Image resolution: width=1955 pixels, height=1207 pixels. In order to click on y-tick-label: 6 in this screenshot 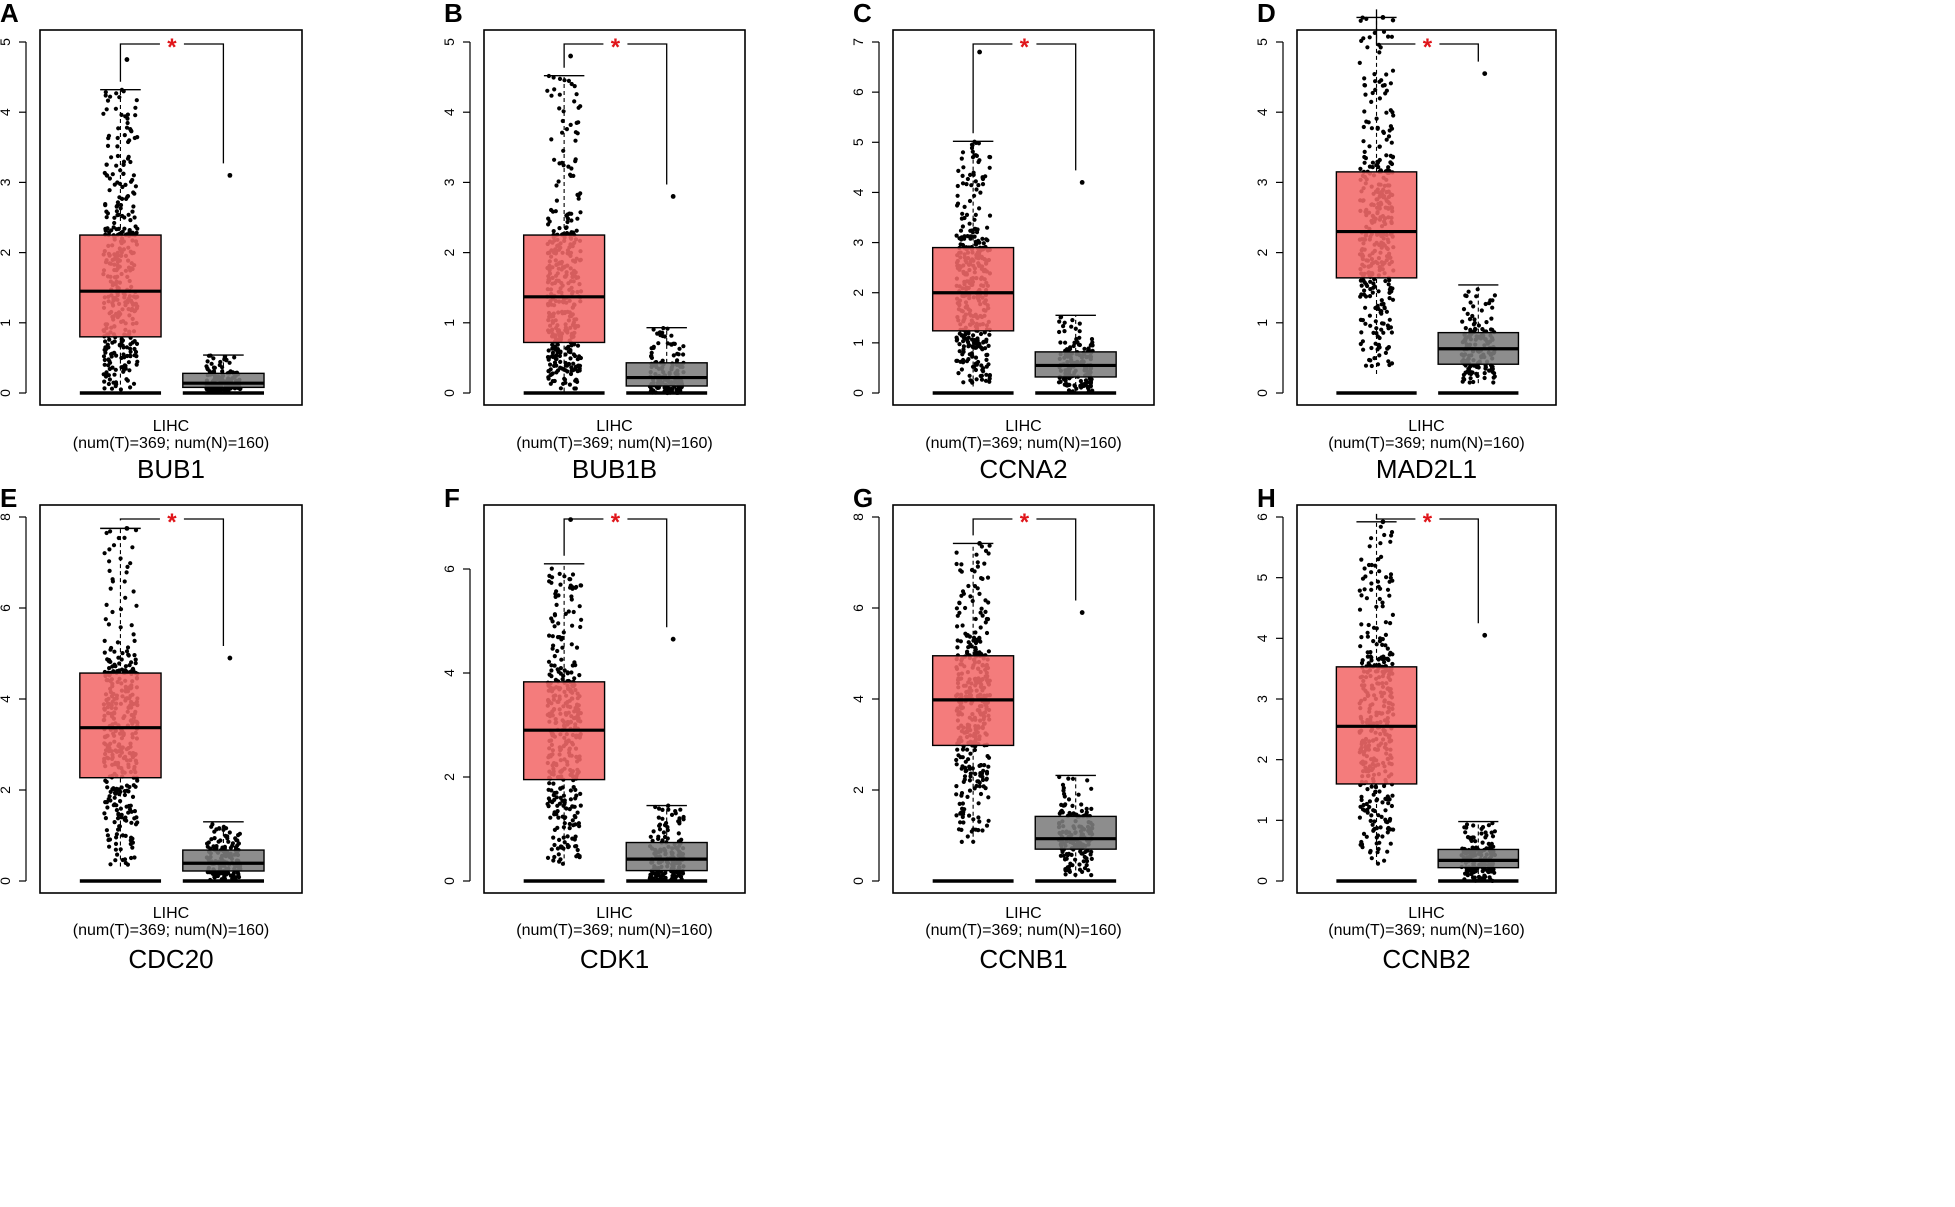, I will do `click(449, 569)`.